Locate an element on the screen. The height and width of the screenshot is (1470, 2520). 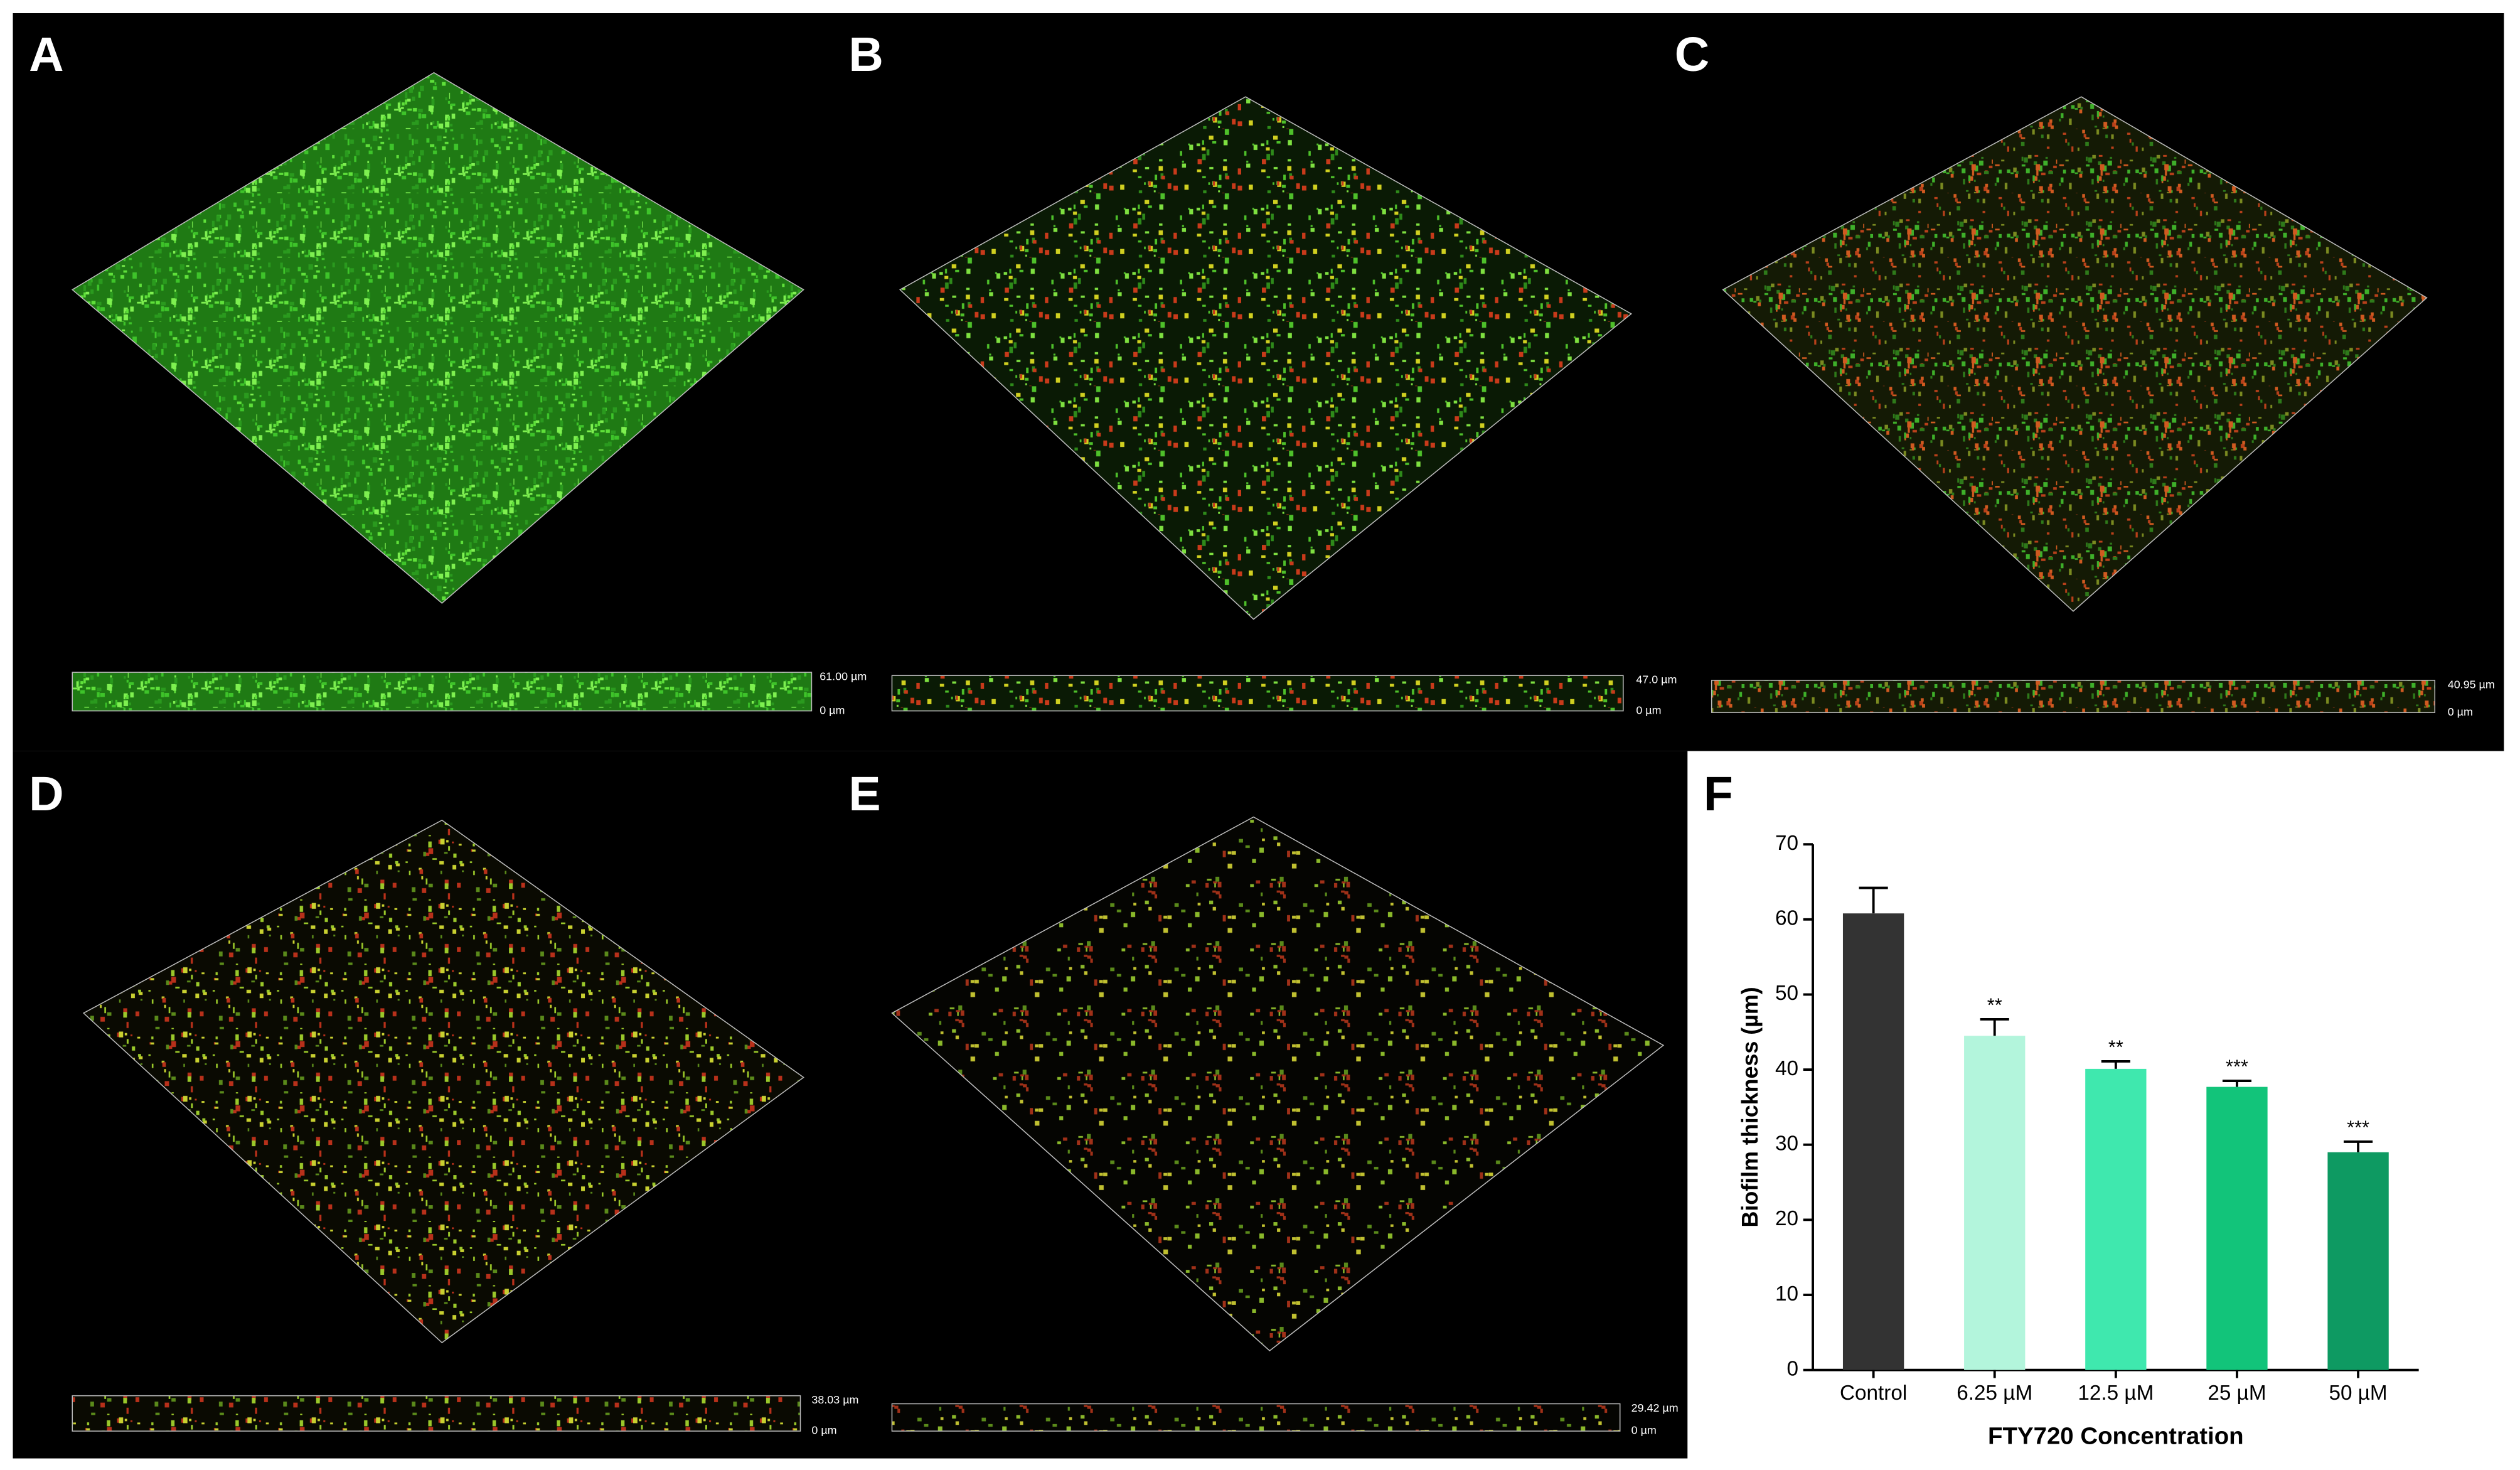
panel-label: C is located at coordinates (1692, 55).